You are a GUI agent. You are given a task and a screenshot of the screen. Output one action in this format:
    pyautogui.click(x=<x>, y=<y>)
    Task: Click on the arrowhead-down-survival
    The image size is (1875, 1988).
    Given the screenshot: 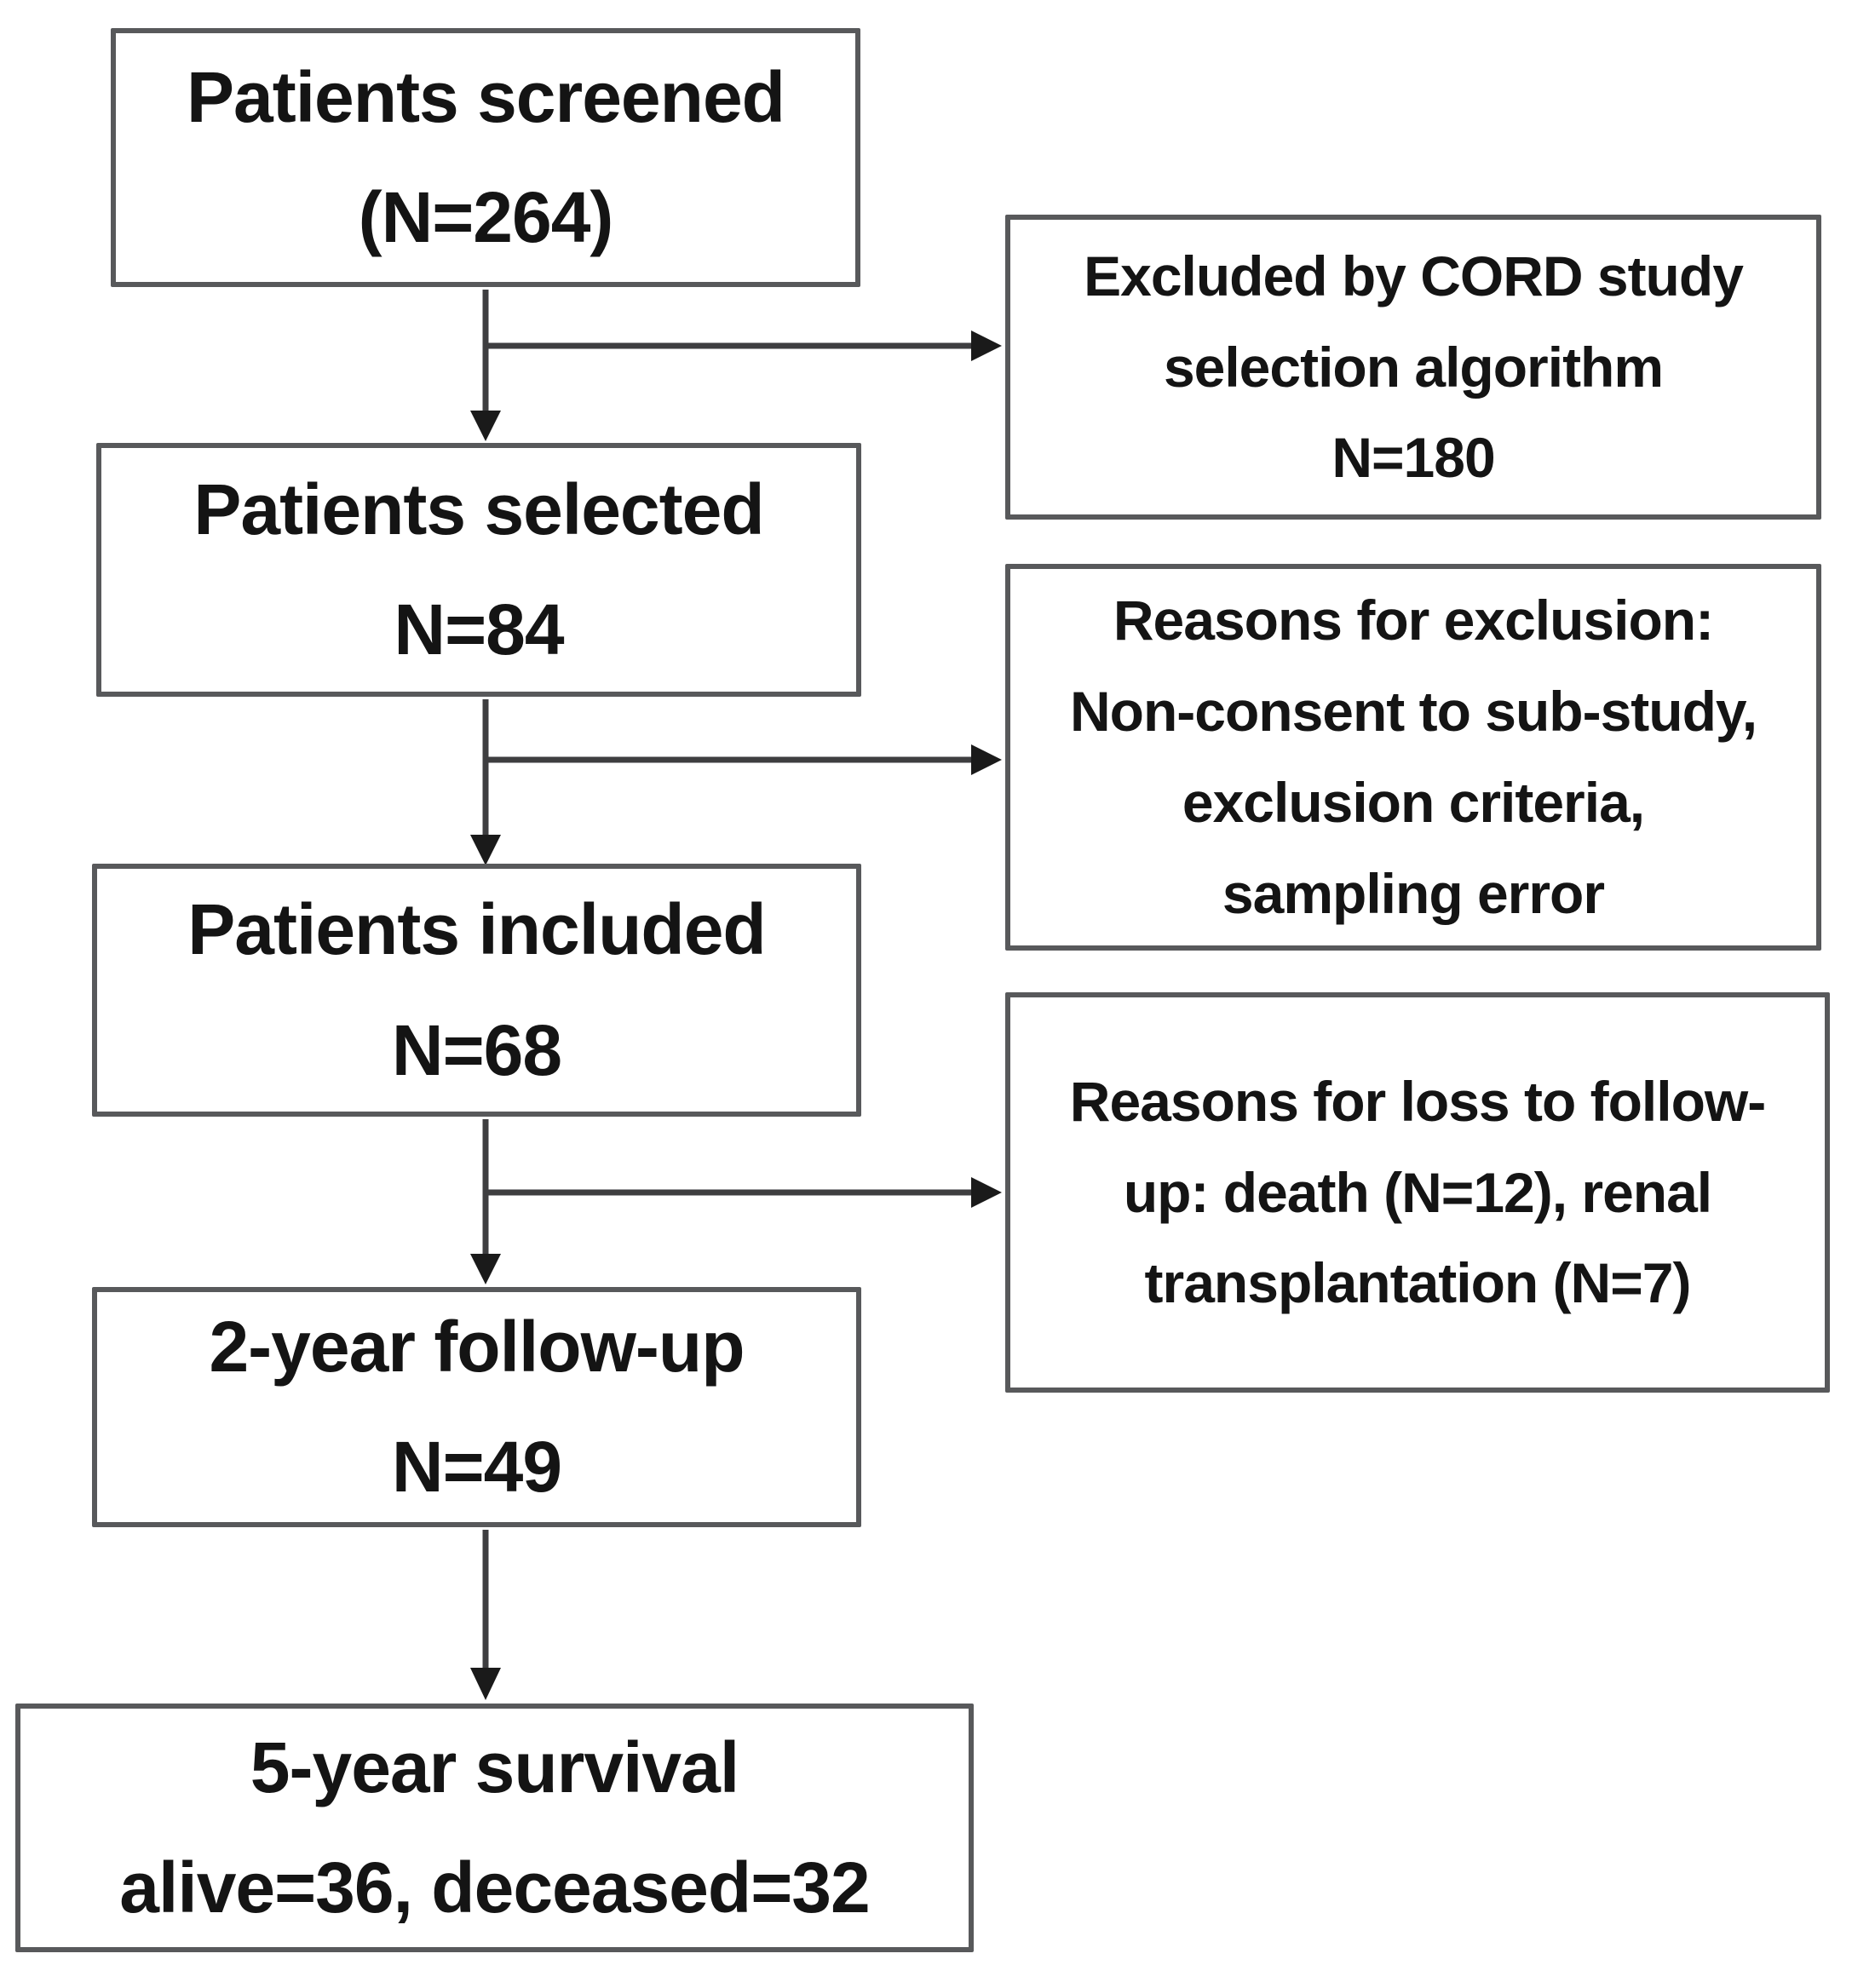 What is the action you would take?
    pyautogui.click(x=485, y=1684)
    